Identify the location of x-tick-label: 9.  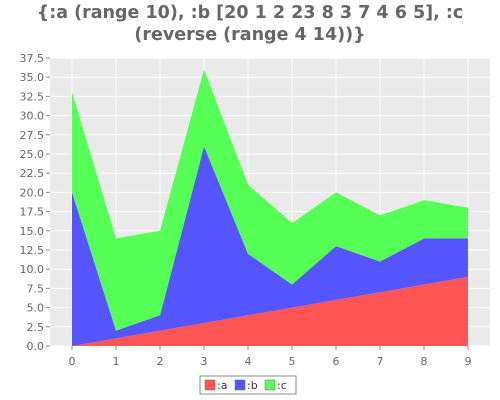
(468, 361).